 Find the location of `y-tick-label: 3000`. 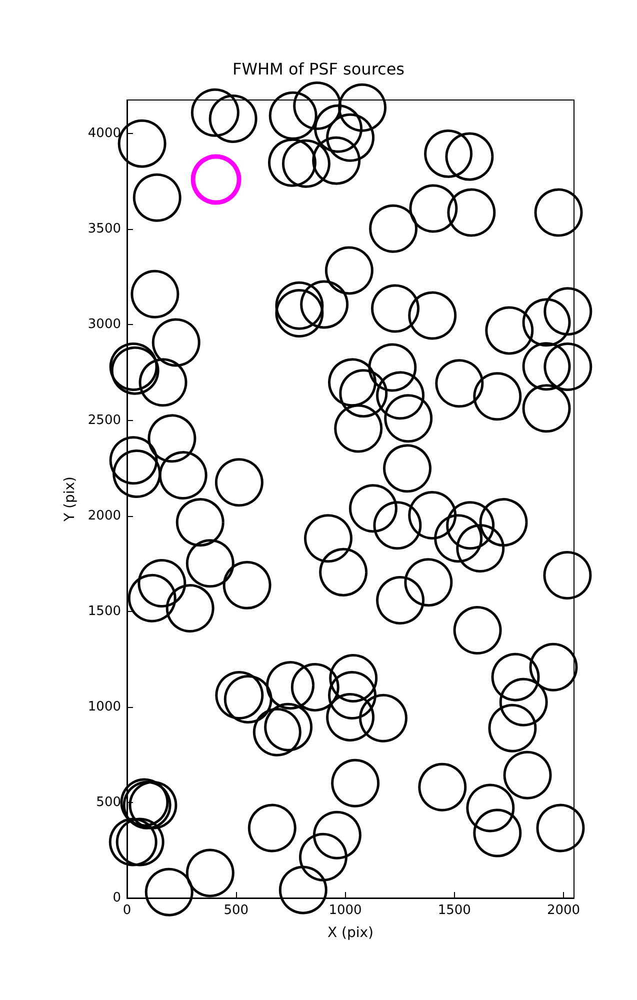

y-tick-label: 3000 is located at coordinates (104, 324).